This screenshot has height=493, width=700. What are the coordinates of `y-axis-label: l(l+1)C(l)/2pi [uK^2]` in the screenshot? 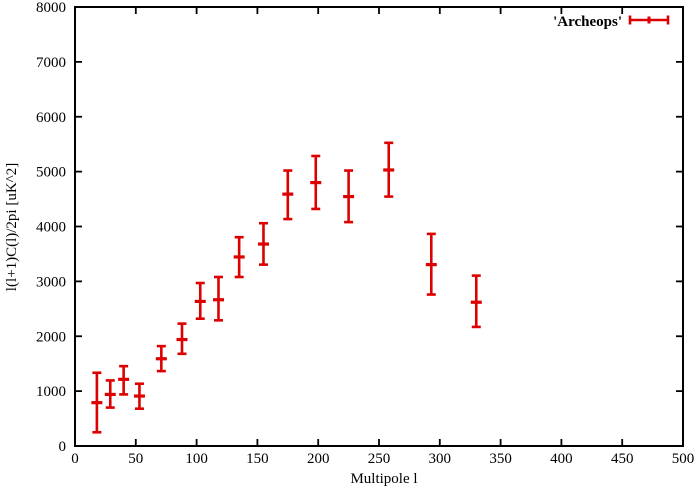 It's located at (12, 227).